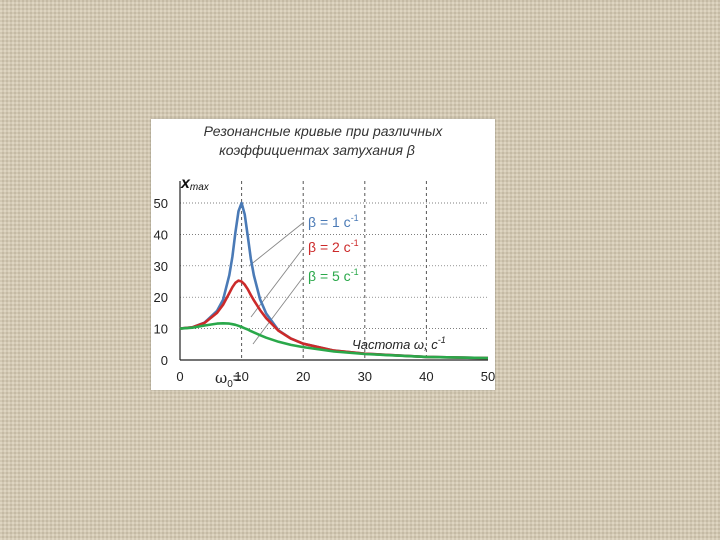  Describe the element at coordinates (179, 376) in the screenshot. I see `x-tick-label-0: 0` at that location.